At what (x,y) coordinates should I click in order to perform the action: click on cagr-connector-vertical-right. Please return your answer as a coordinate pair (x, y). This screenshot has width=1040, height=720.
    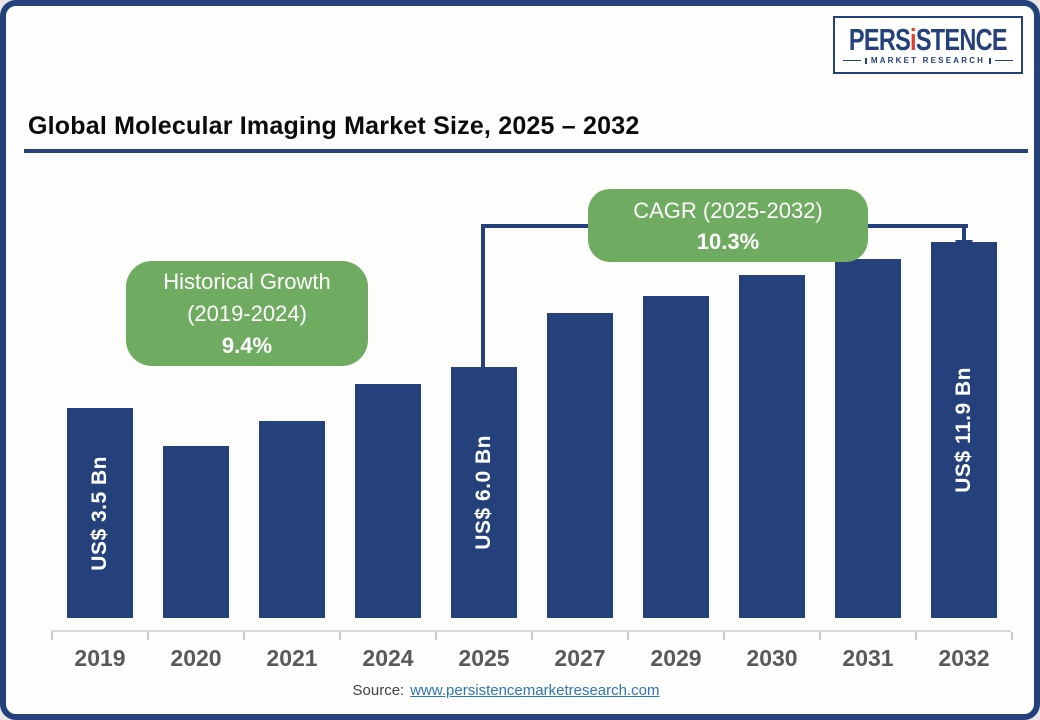
    Looking at the image, I should click on (964, 233).